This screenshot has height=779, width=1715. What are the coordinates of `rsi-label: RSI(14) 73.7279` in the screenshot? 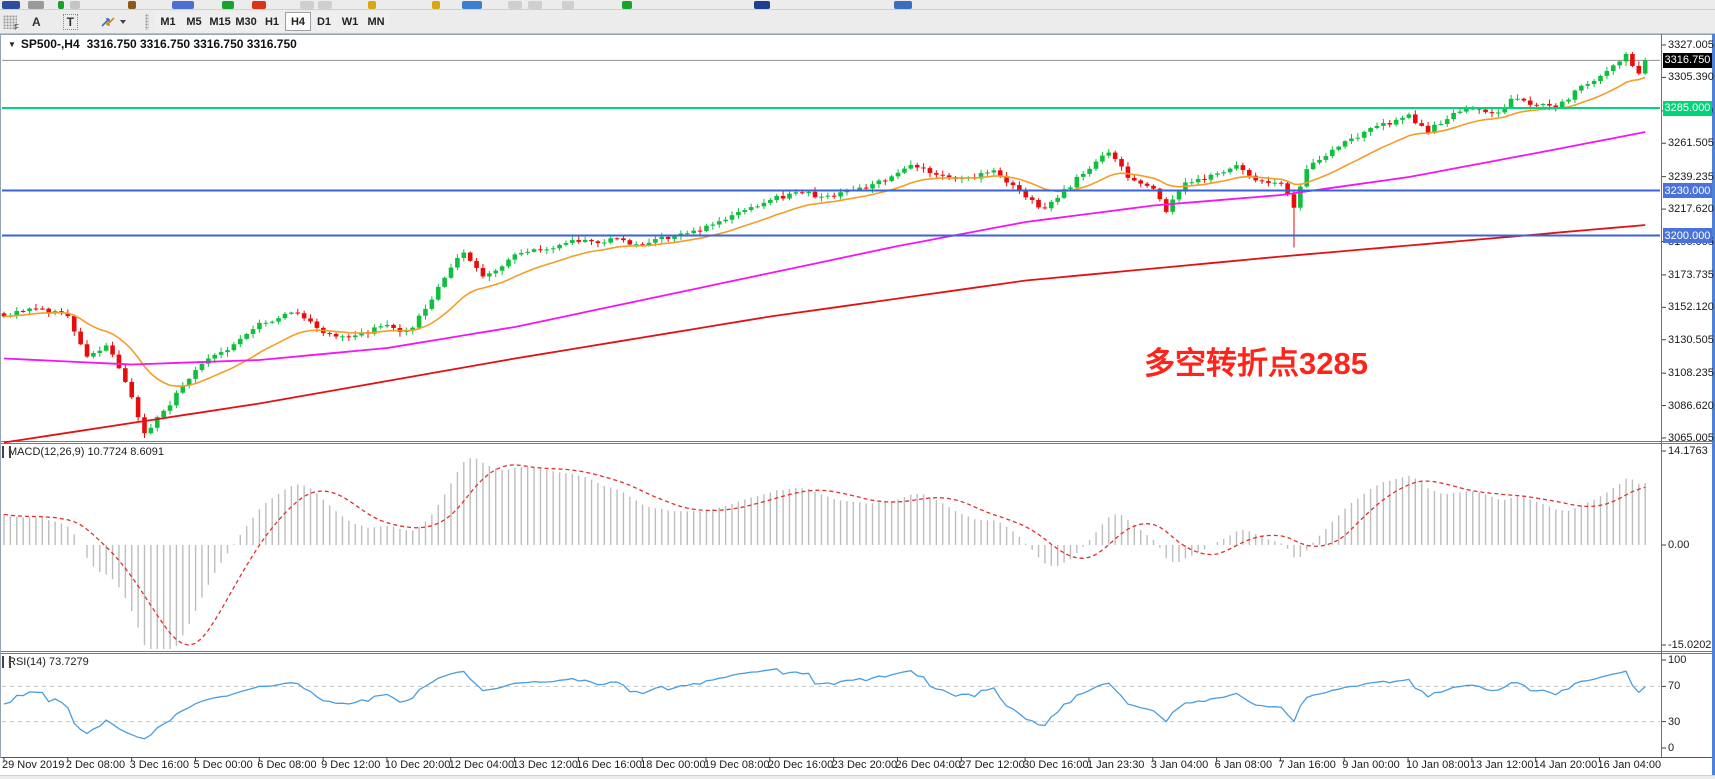 It's located at (48, 662).